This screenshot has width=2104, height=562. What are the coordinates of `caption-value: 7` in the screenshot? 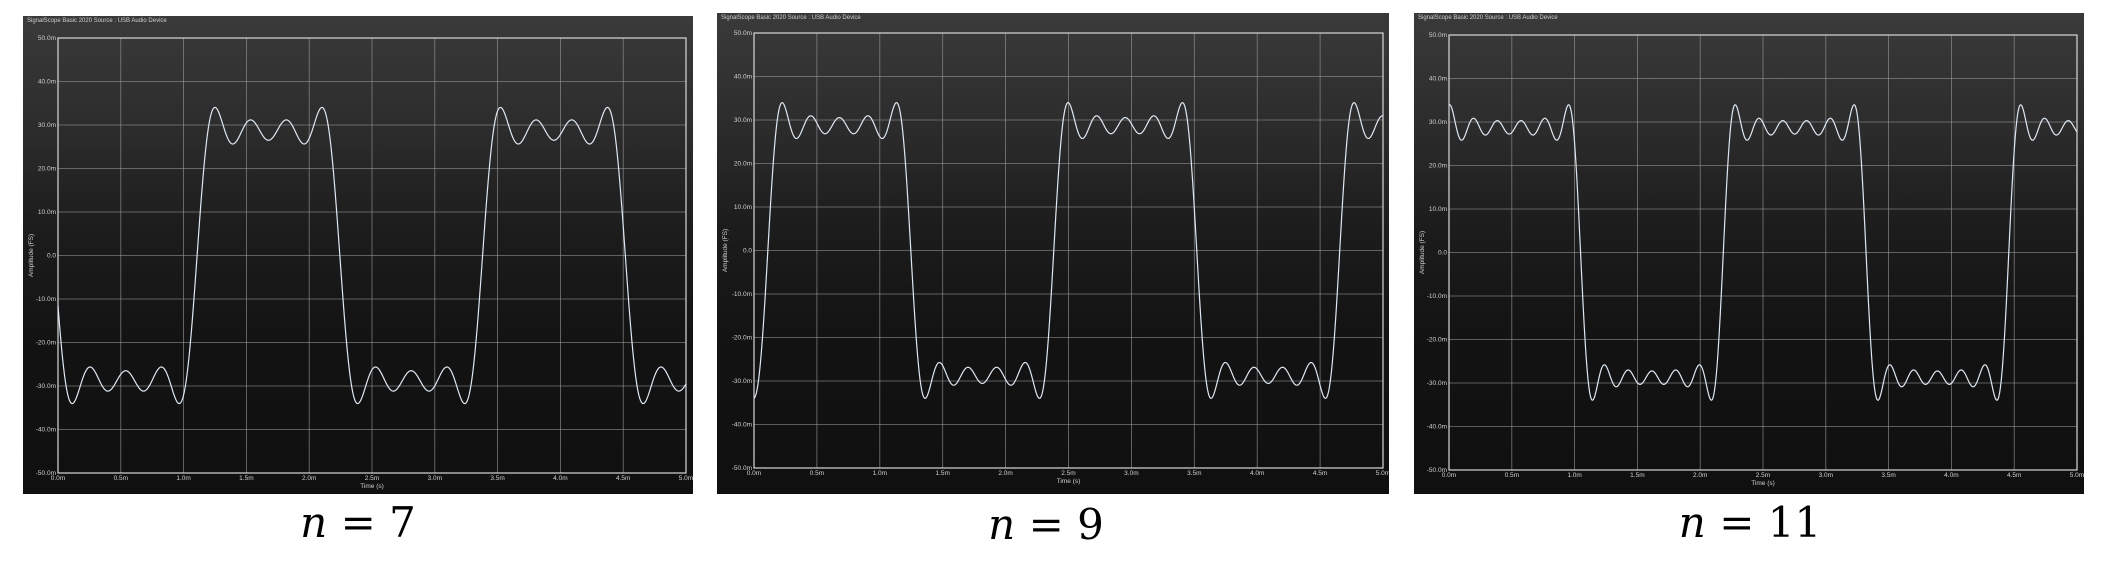 It's located at (402, 522).